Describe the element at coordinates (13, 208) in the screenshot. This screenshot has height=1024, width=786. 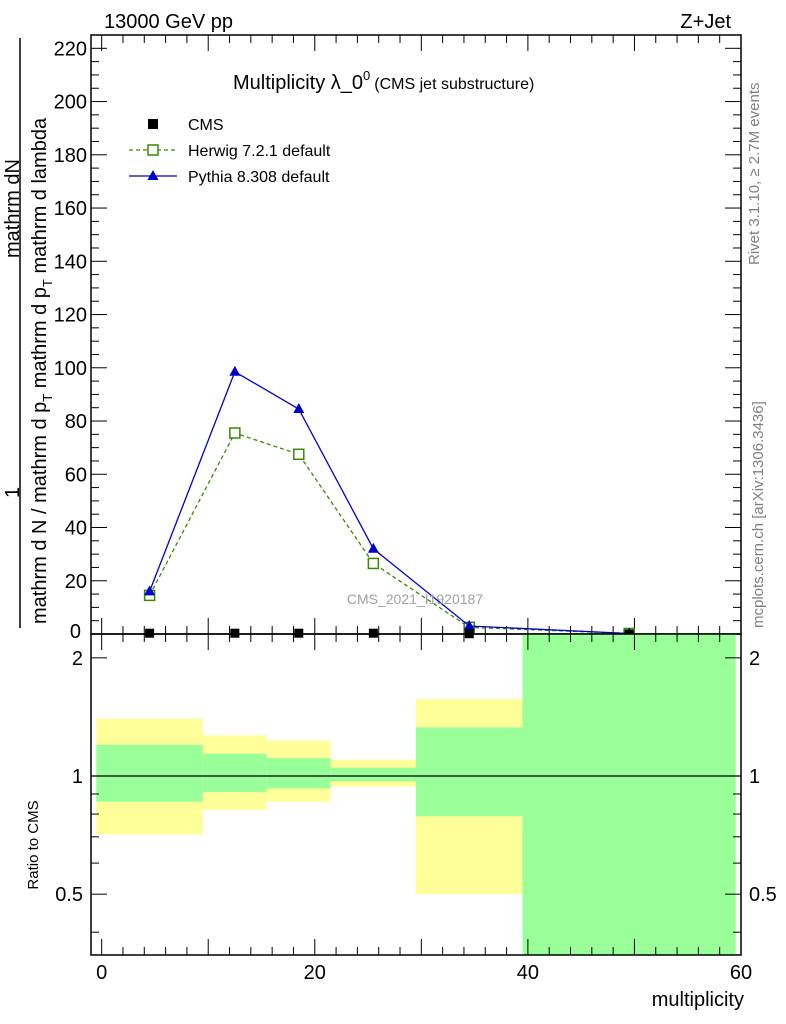
I see `ylabel-dN: mathrm dN` at that location.